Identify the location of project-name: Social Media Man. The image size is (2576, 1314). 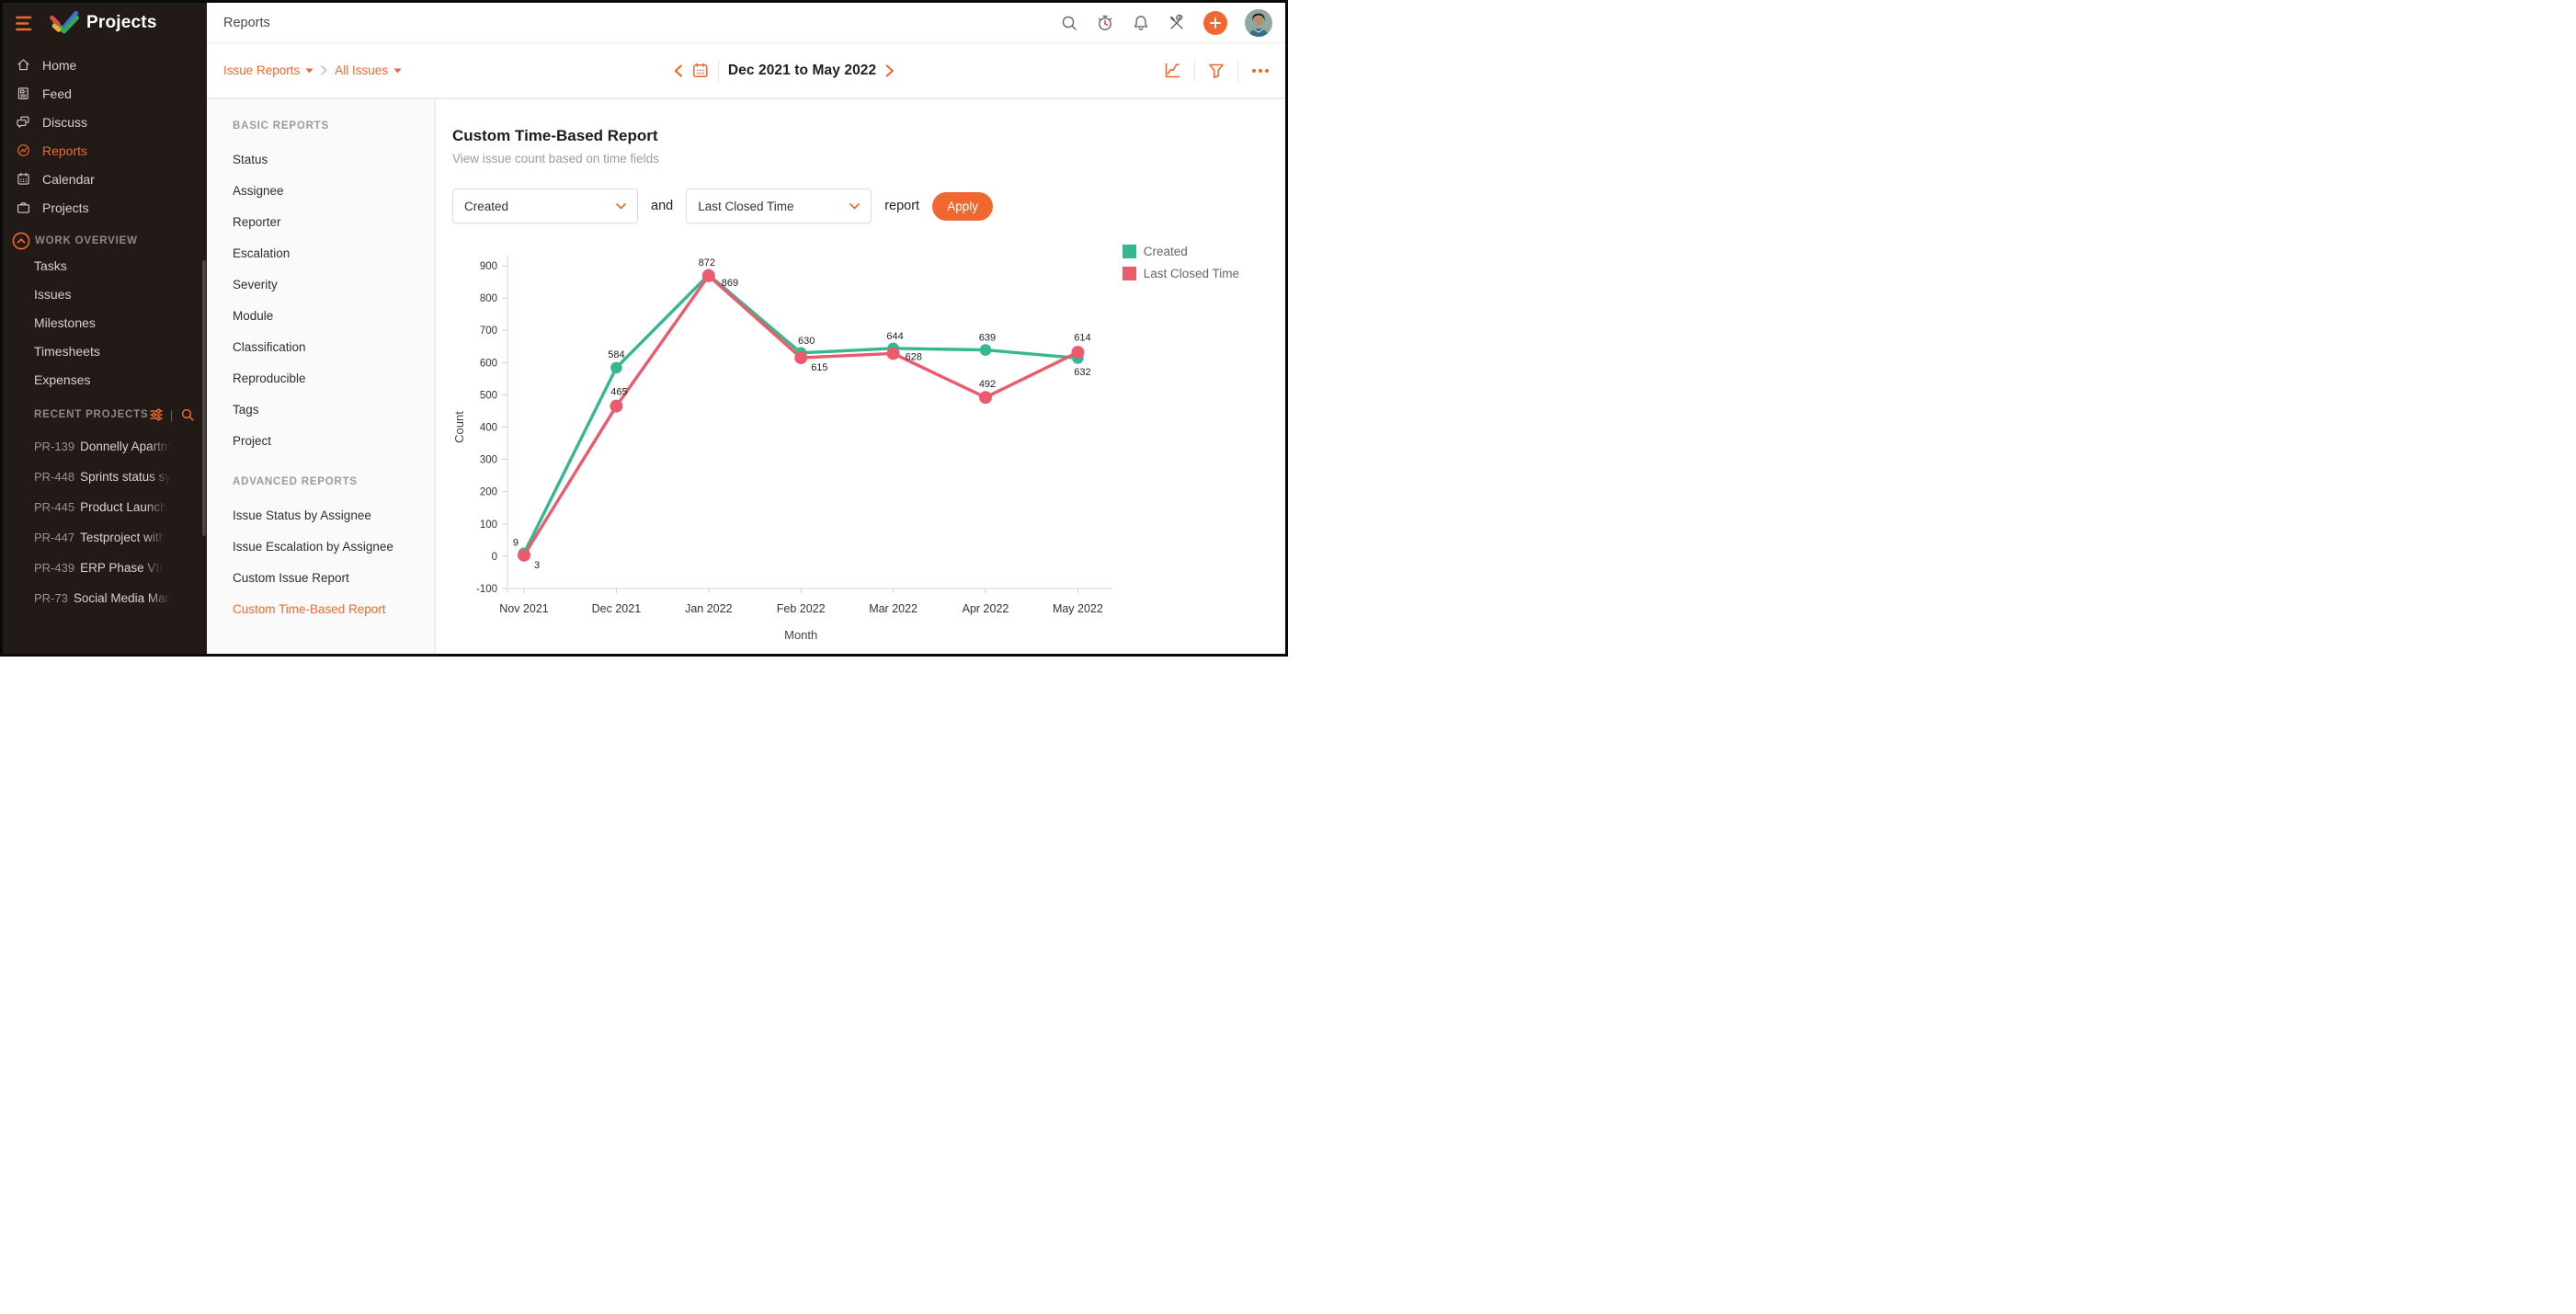
(123, 598).